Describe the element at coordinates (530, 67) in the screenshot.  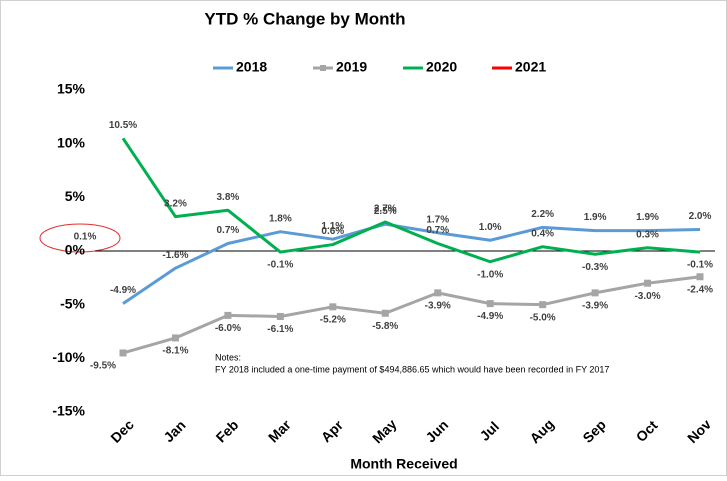
I see `legend-label: 2021` at that location.